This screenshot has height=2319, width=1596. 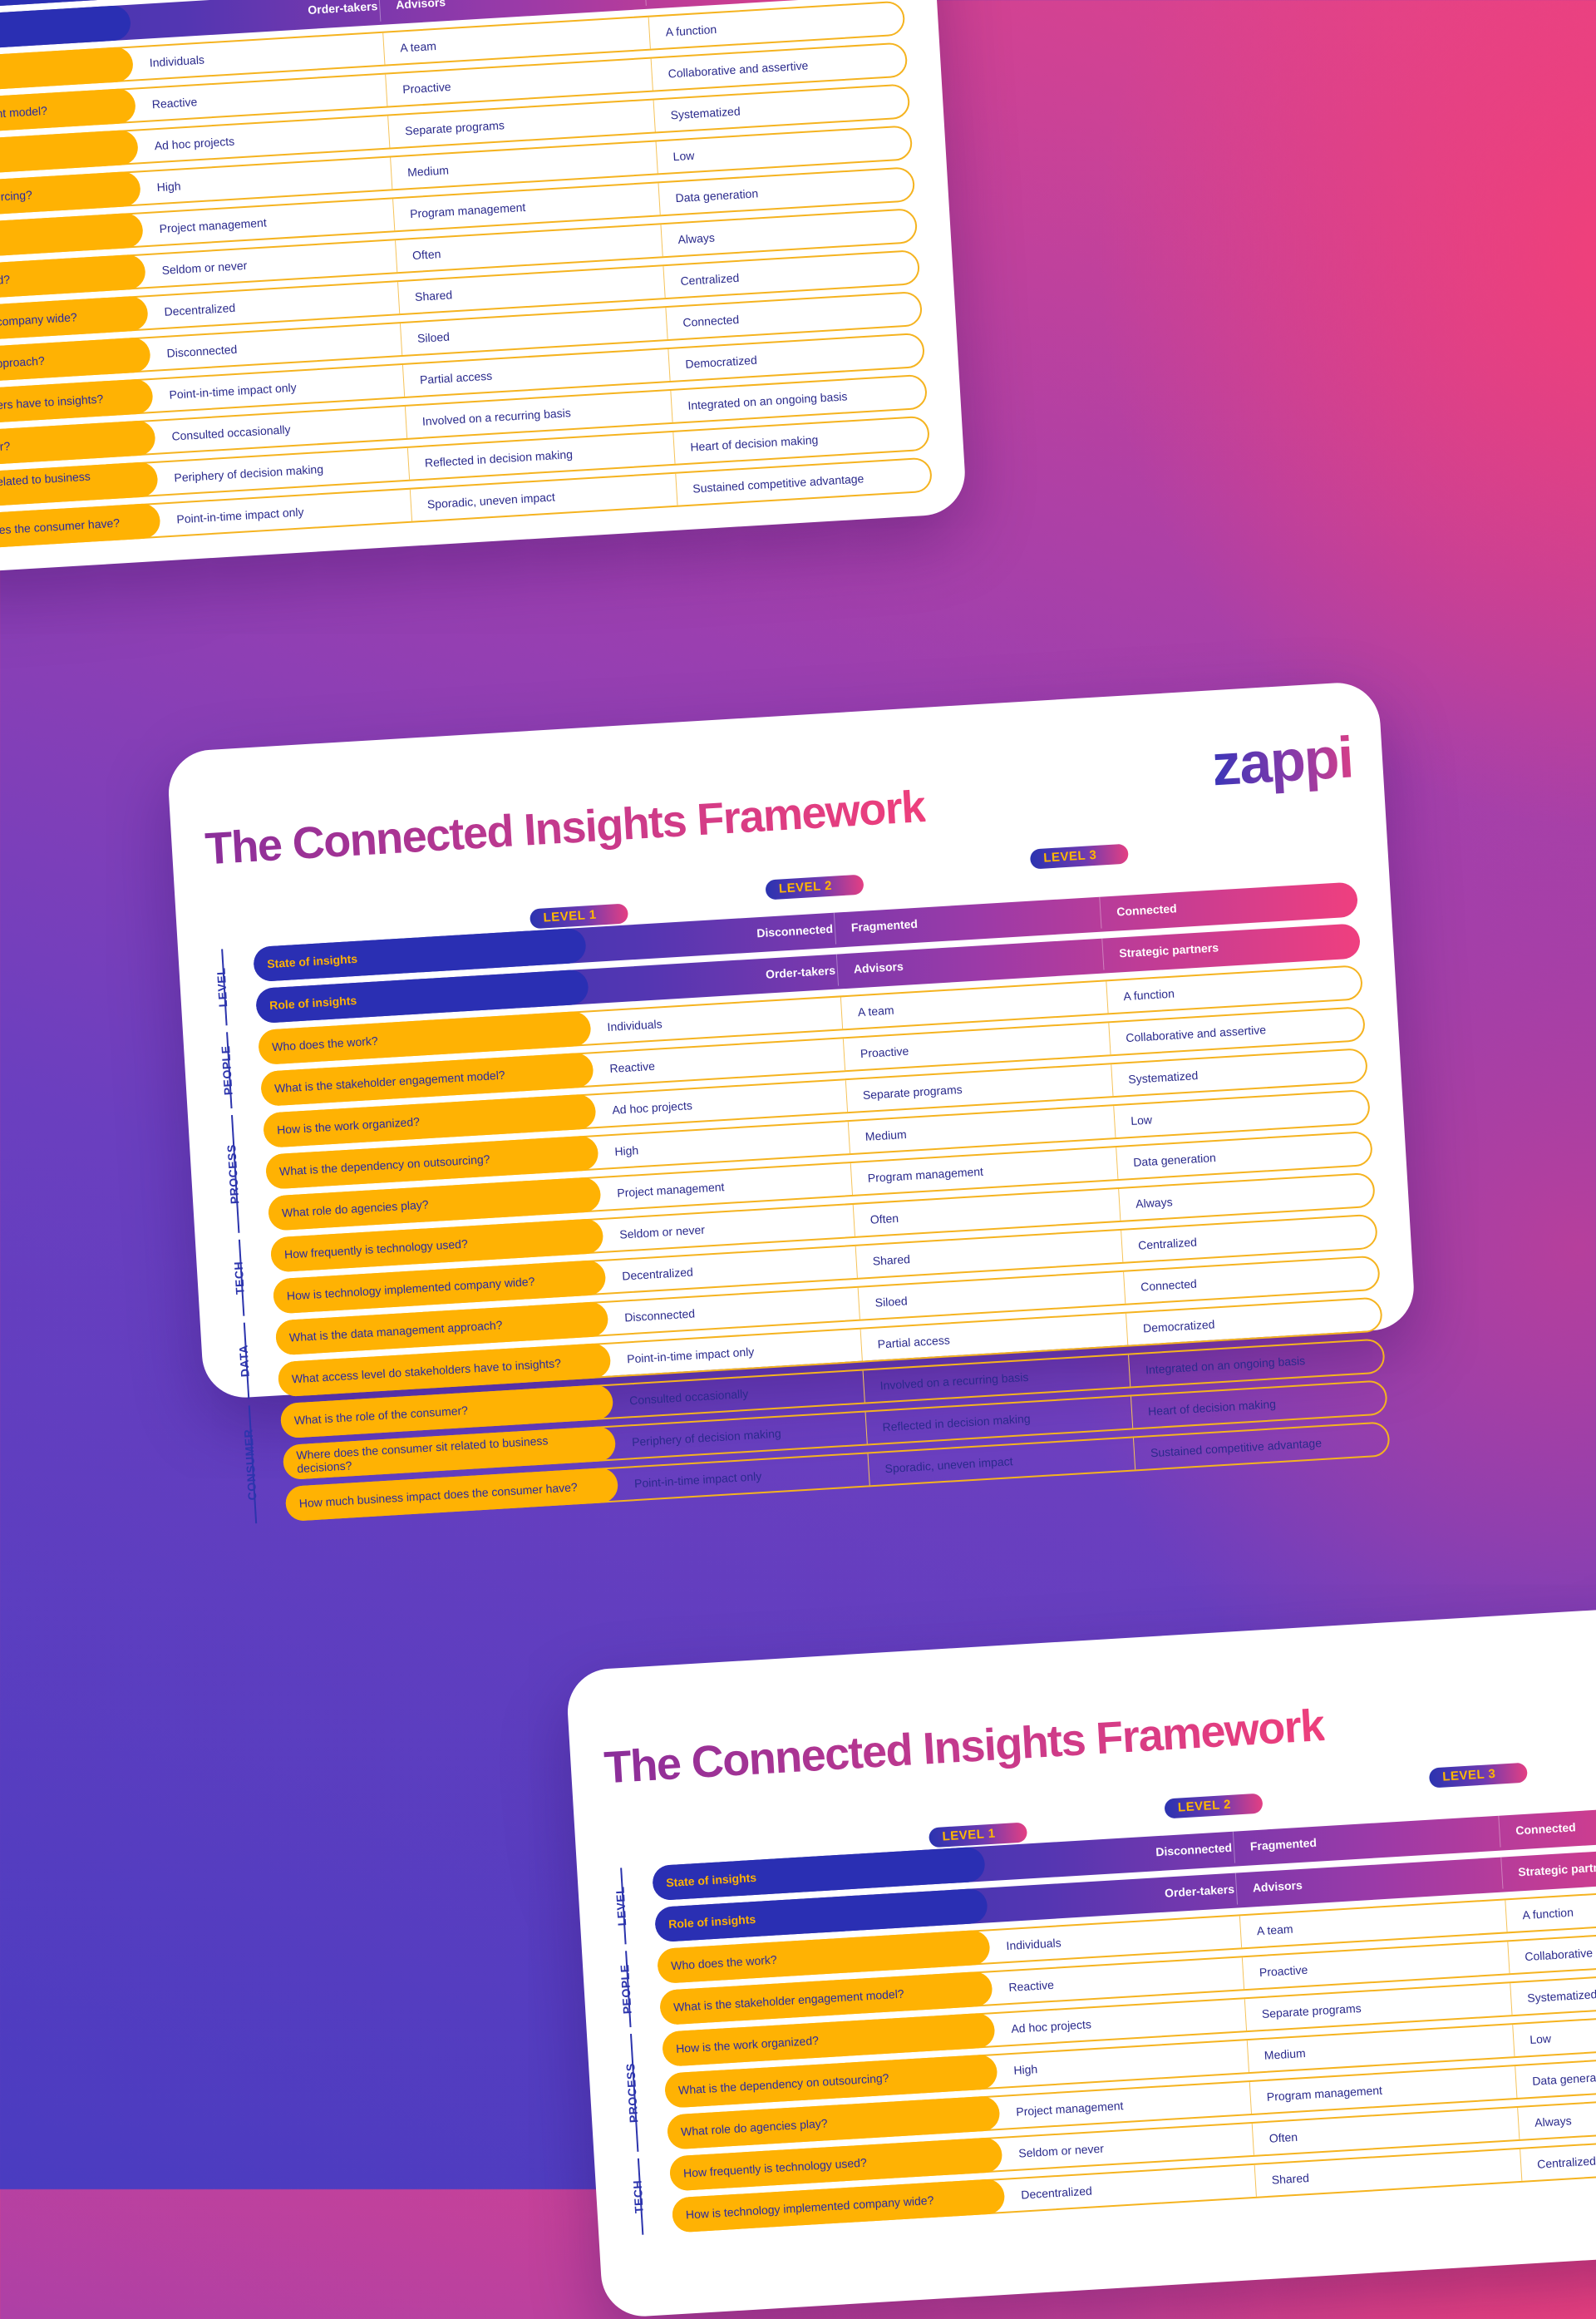 What do you see at coordinates (1282, 761) in the screenshot?
I see `zappi-logo: zappi` at bounding box center [1282, 761].